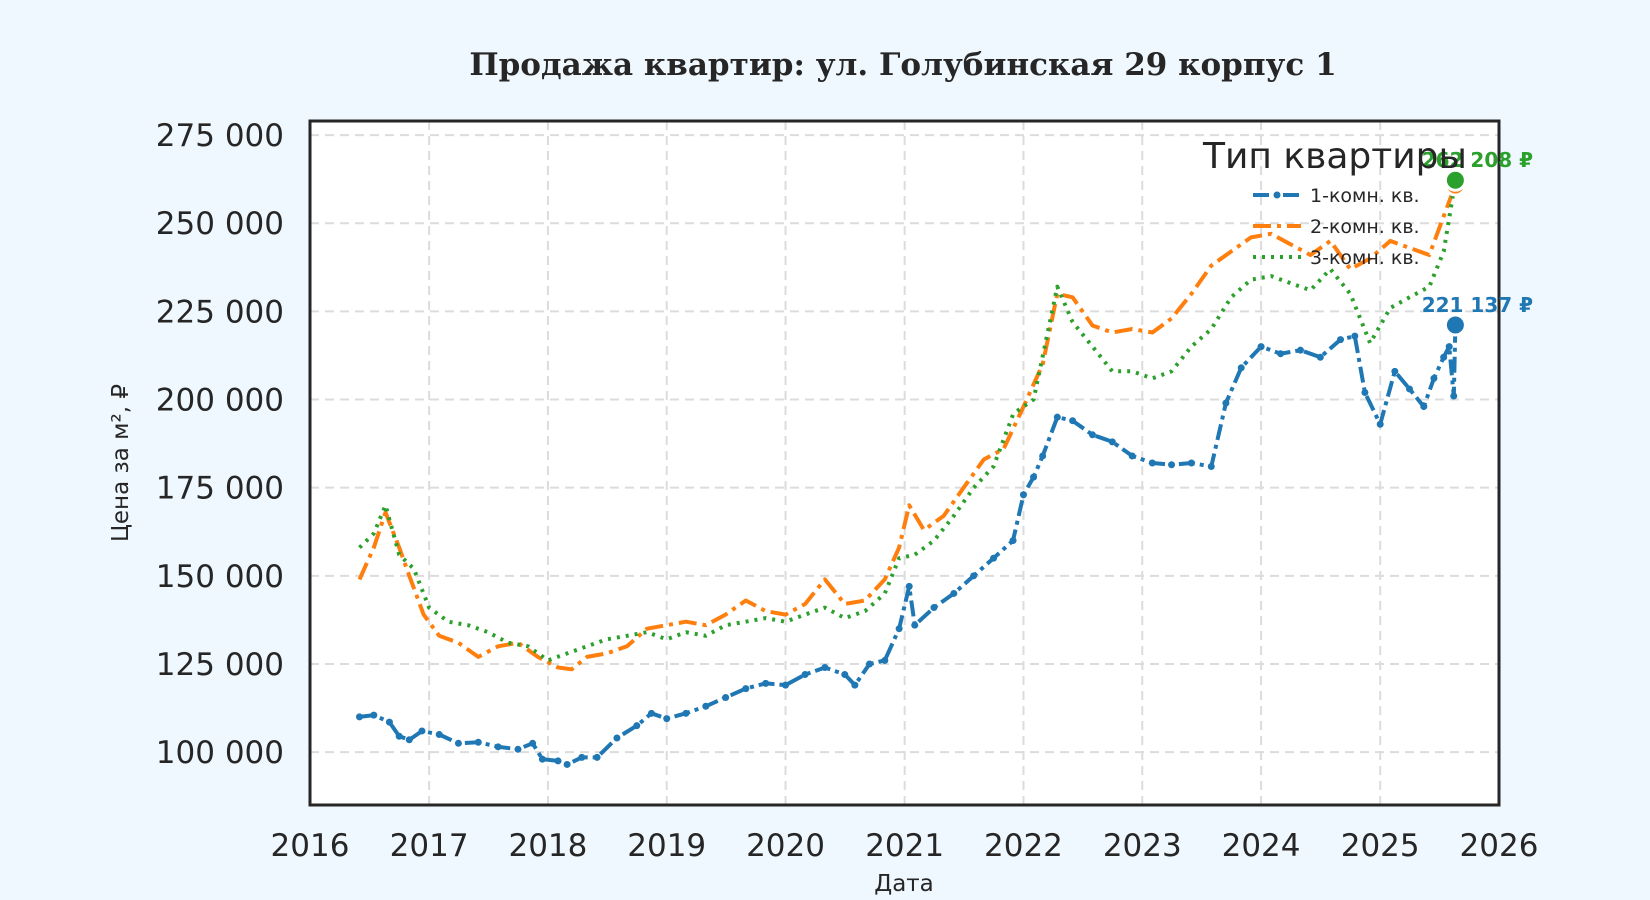 The height and width of the screenshot is (900, 1650). Describe the element at coordinates (220, 401) in the screenshot. I see `y-tick-label: 200 000` at that location.